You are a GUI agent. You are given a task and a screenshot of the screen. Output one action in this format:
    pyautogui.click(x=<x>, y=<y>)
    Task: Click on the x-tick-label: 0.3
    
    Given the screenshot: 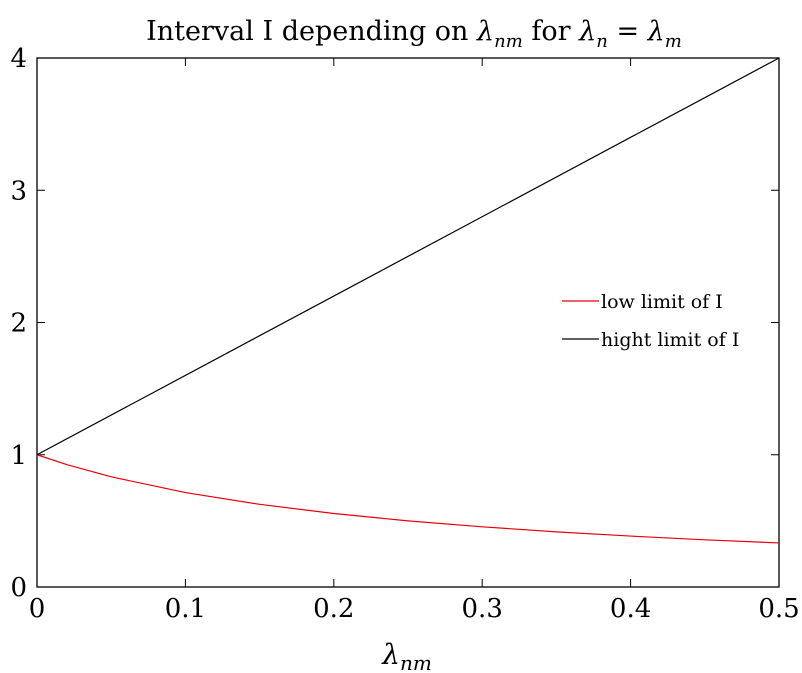 What is the action you would take?
    pyautogui.click(x=482, y=609)
    